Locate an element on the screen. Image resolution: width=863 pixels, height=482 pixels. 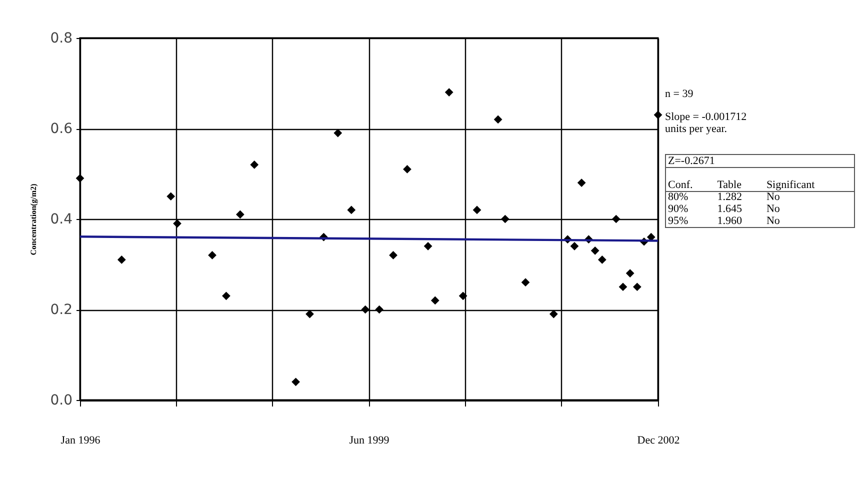
x-tick-label: Dec 2002 is located at coordinates (658, 440).